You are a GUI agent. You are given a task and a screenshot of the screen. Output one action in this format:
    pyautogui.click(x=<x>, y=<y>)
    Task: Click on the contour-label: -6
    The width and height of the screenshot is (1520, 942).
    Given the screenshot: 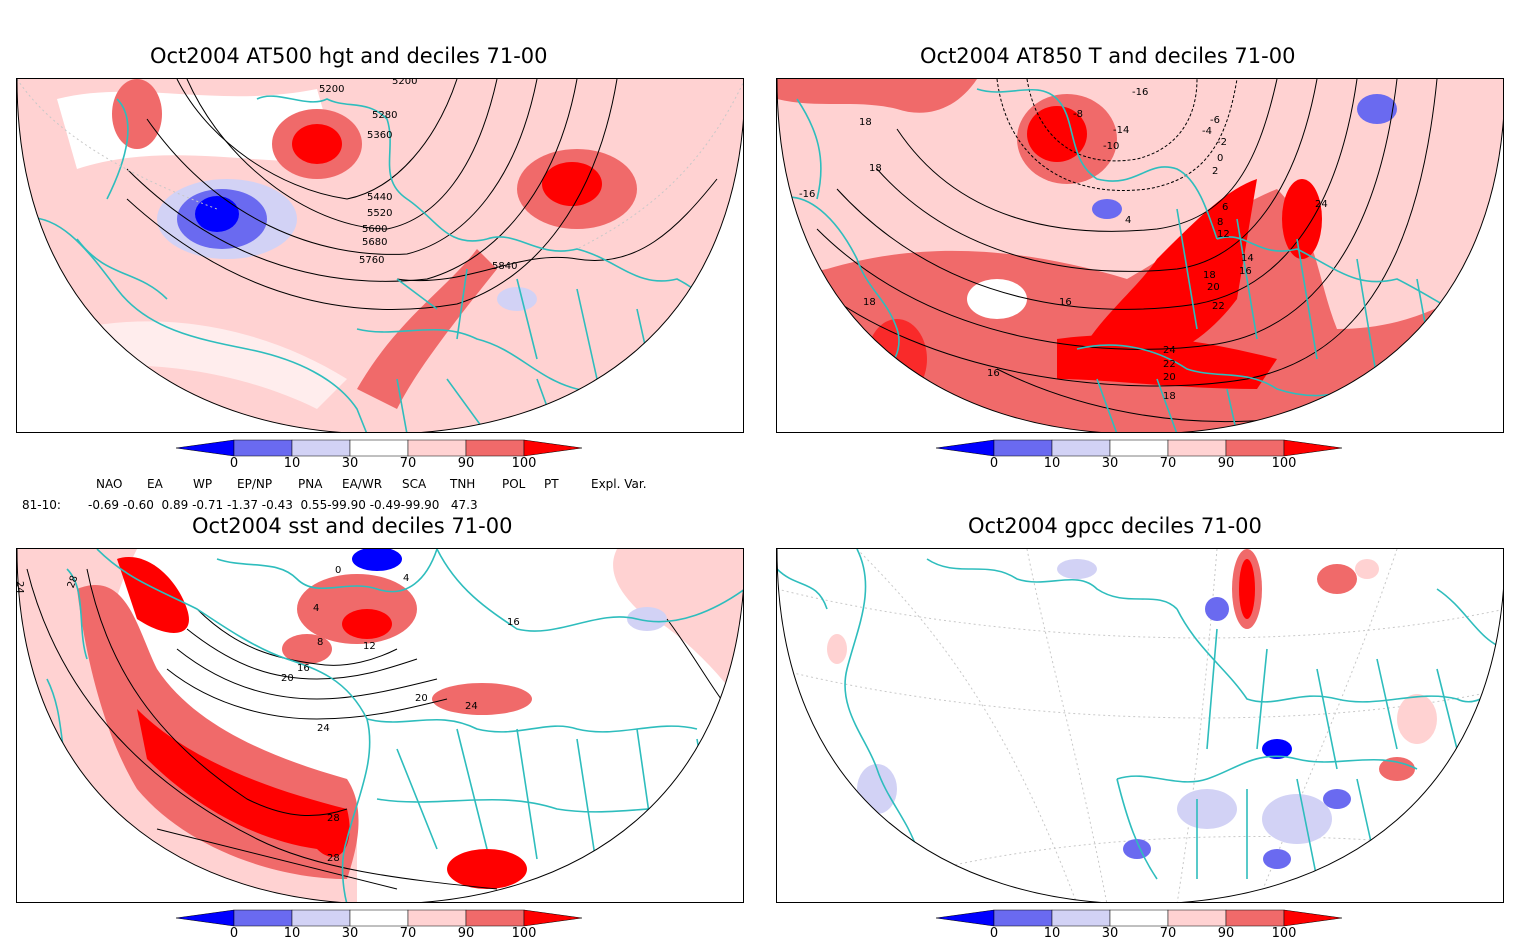 What is the action you would take?
    pyautogui.click(x=1215, y=120)
    